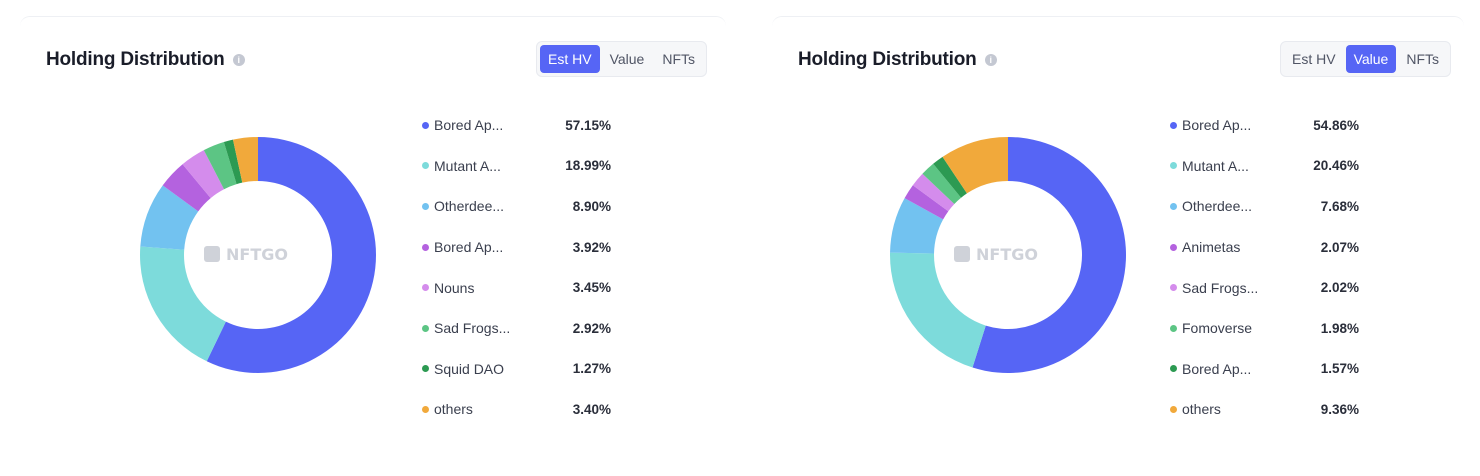 This screenshot has height=476, width=1480. What do you see at coordinates (591, 288) in the screenshot?
I see `legend-value: 3.45%` at bounding box center [591, 288].